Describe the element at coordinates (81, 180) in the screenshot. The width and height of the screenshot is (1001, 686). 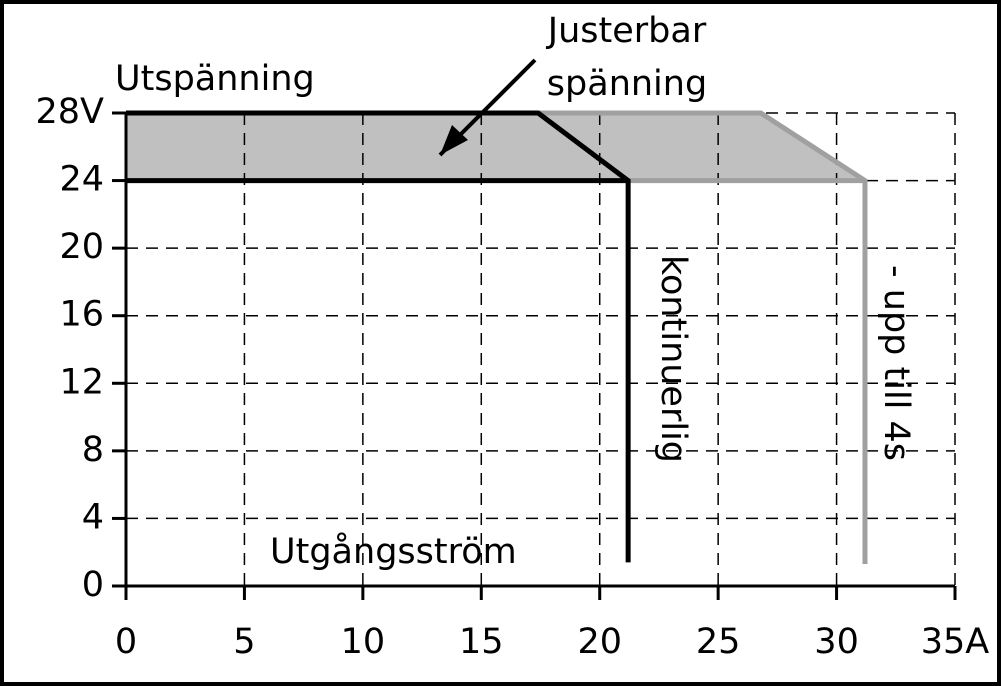
I see `y-tick-label: 24` at that location.